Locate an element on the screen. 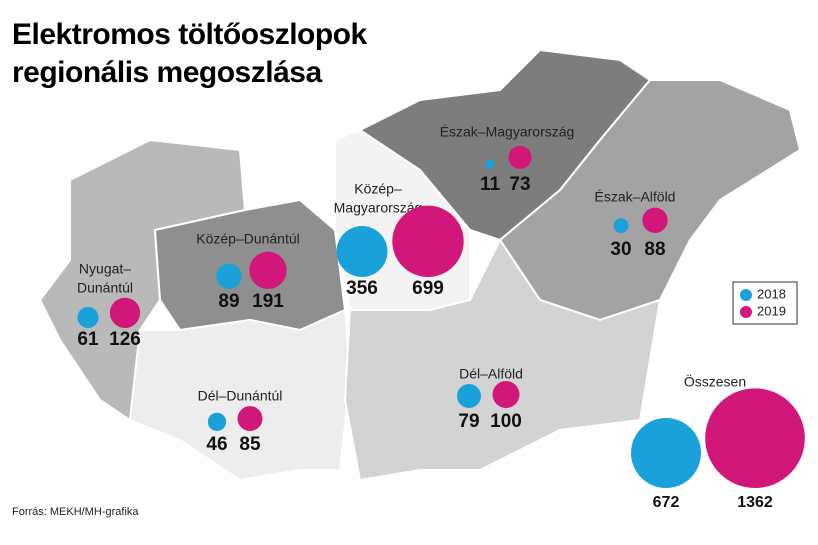 The height and width of the screenshot is (545, 818). region-name: Dél–Dunántúl is located at coordinates (240, 396).